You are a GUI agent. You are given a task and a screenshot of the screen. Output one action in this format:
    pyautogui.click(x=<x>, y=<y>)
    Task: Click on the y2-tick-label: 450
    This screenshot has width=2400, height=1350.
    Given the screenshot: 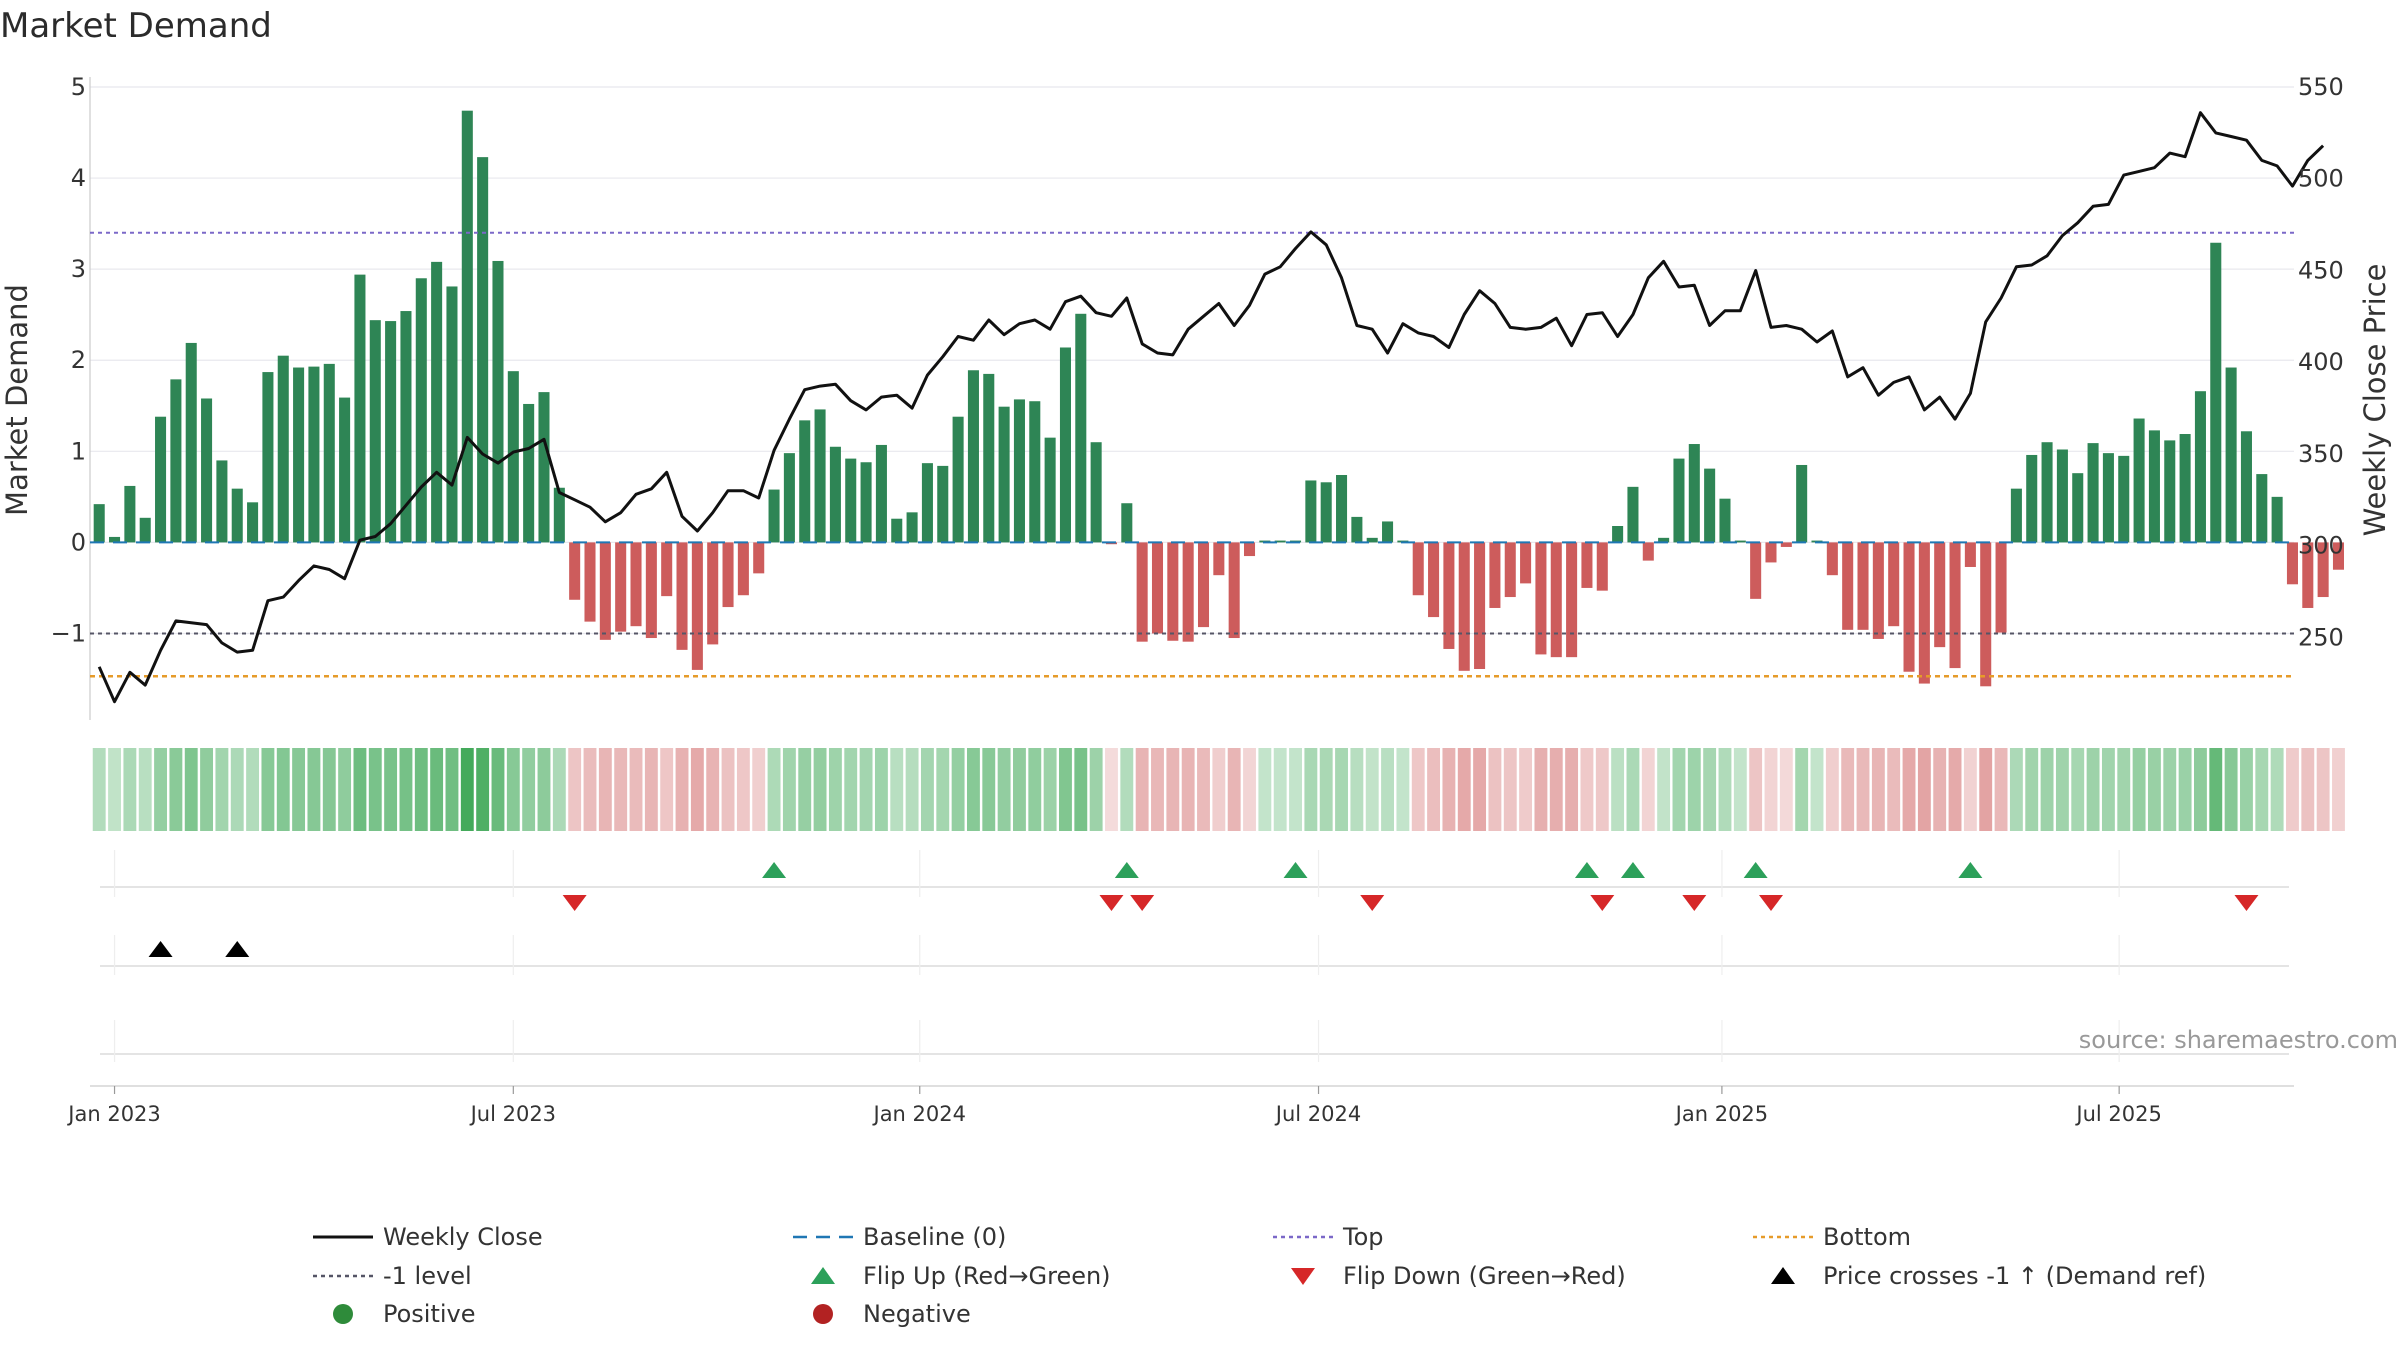 What is the action you would take?
    pyautogui.click(x=2321, y=270)
    